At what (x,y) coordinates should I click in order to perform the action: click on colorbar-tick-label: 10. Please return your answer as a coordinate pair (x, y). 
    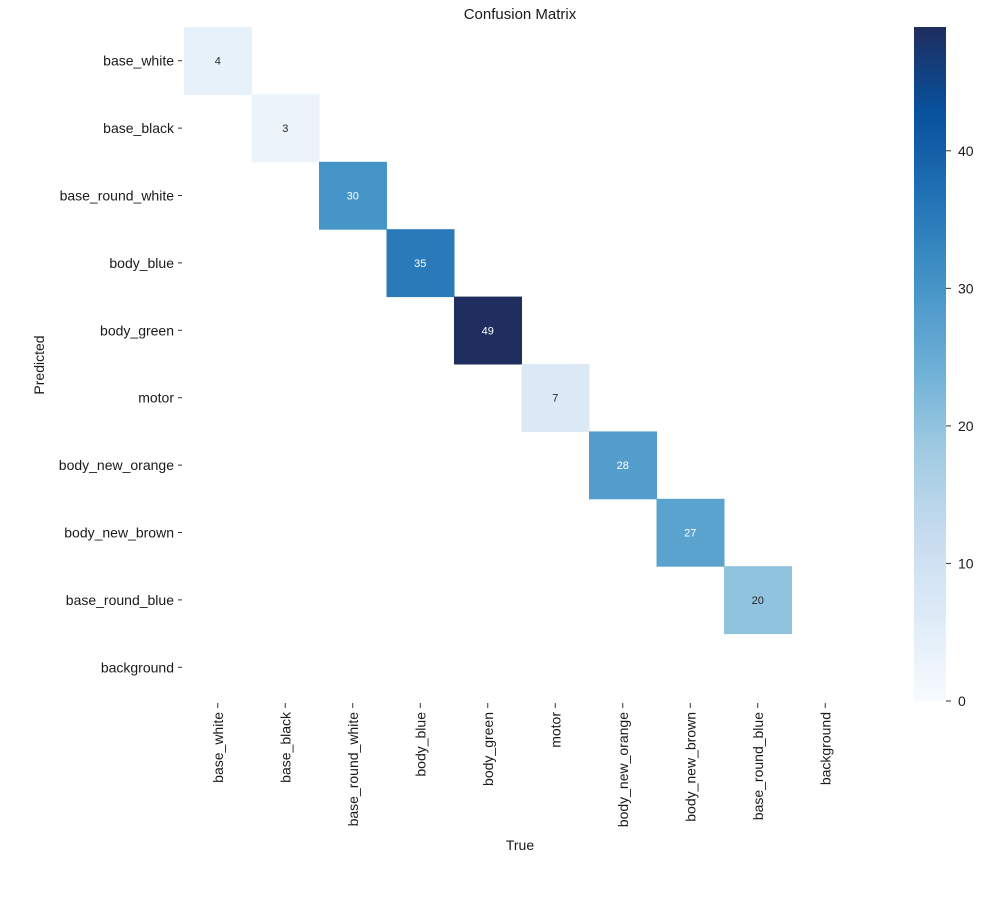
    Looking at the image, I should click on (966, 563).